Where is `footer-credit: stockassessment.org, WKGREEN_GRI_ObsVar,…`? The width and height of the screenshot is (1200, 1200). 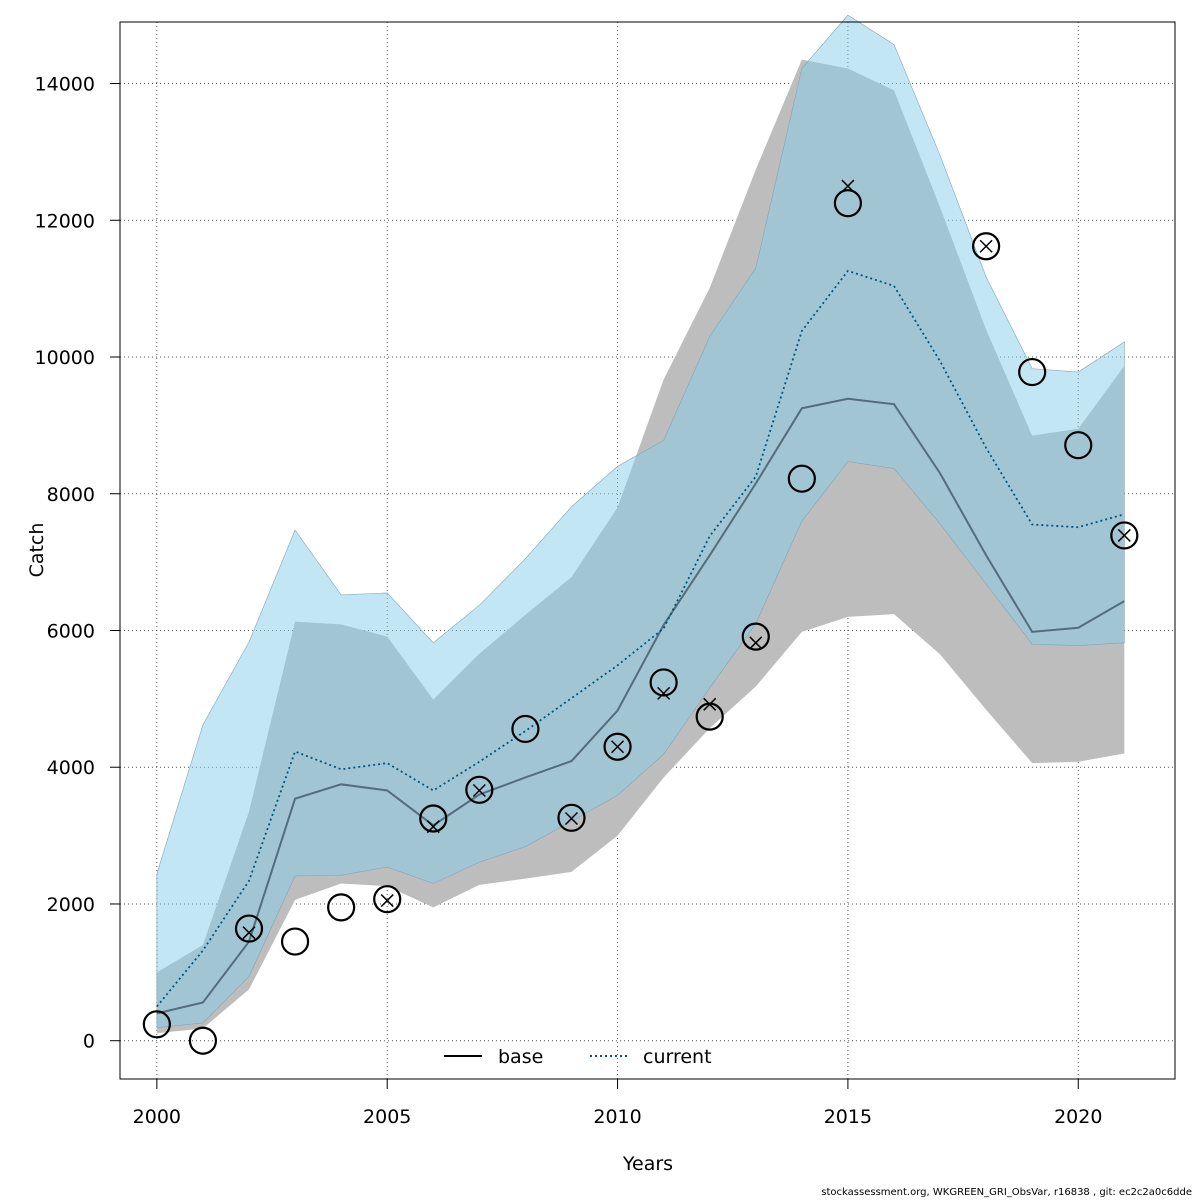
footer-credit: stockassessment.org, WKGREEN_GRI_ObsVar,… is located at coordinates (1006, 1192).